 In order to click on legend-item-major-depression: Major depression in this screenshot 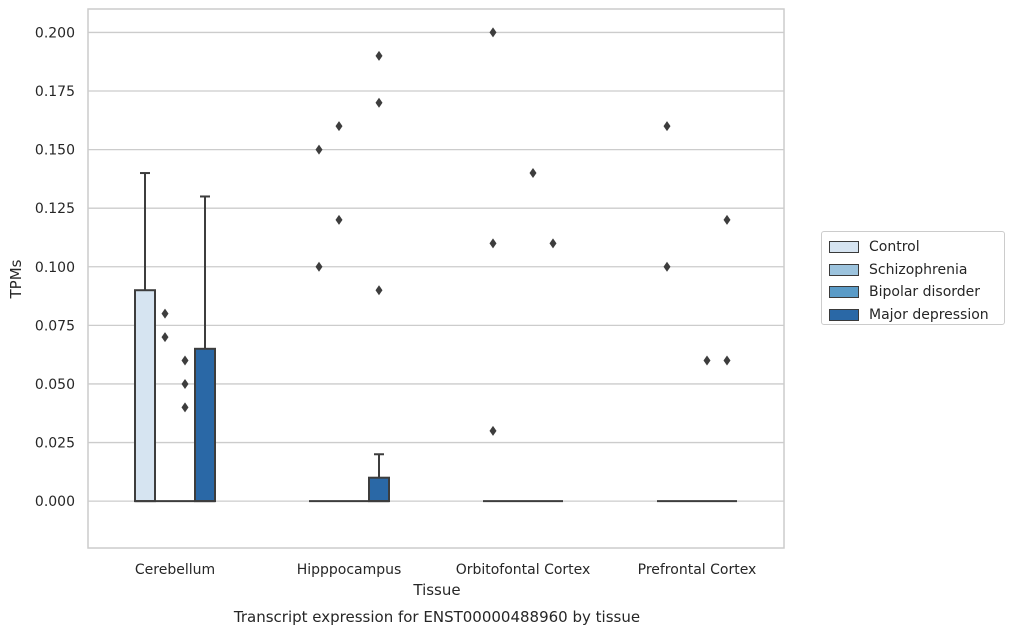, I will do `click(916, 315)`.